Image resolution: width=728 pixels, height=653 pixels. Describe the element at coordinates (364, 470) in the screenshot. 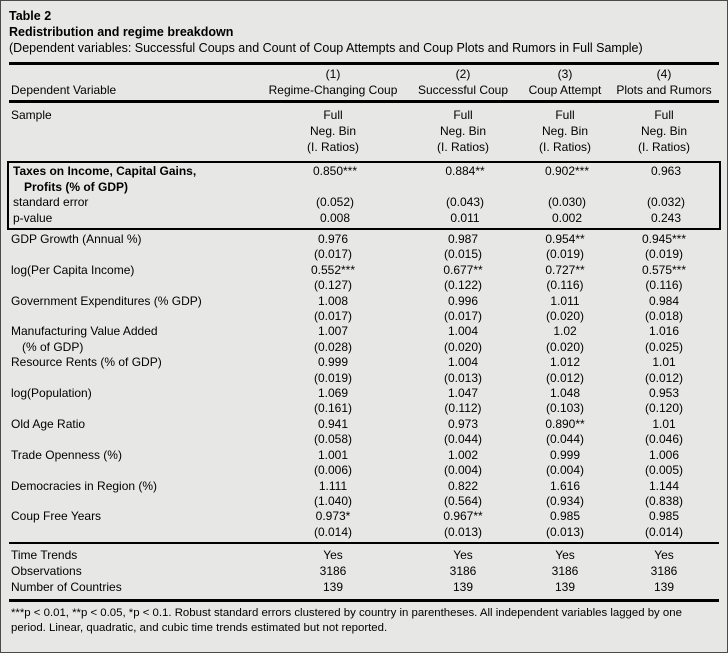

I see `table-line: (0.006) (0.004) (0.004) (0.005)` at that location.